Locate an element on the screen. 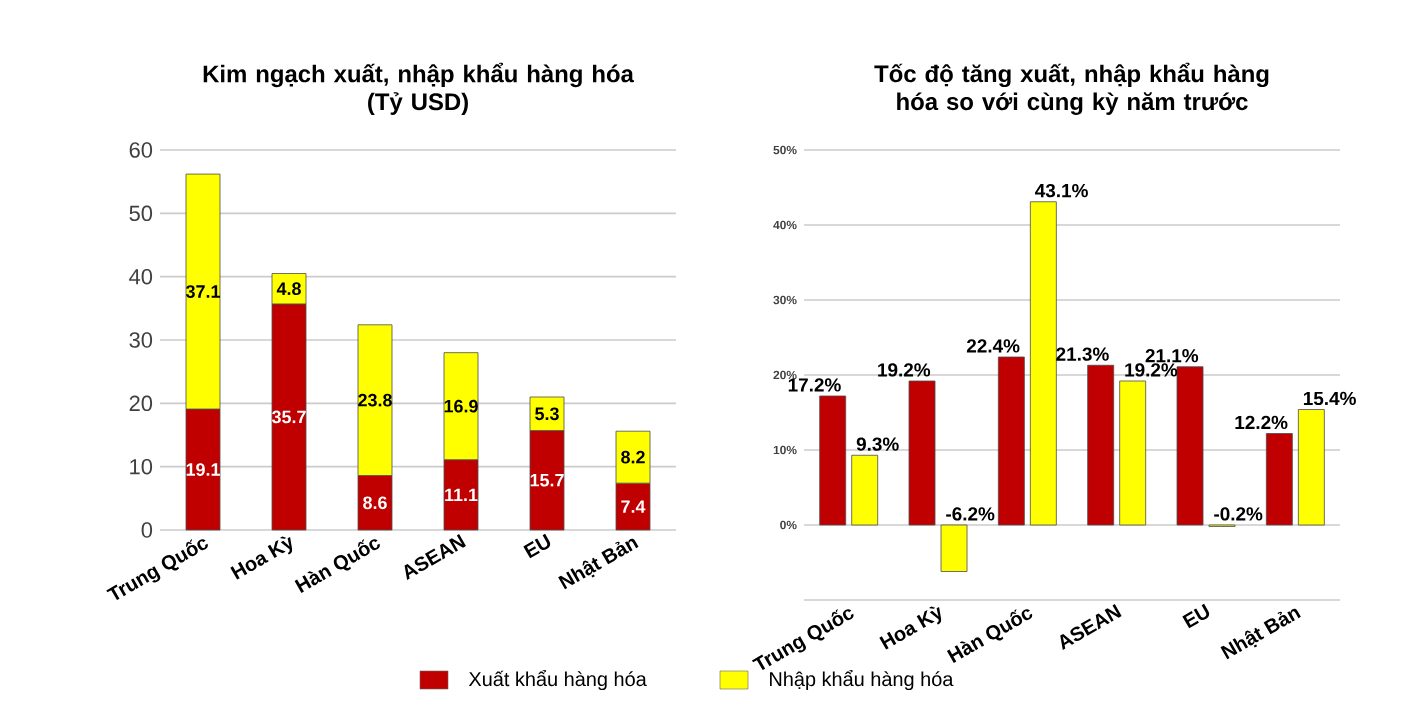 This screenshot has width=1428, height=712. data-label: 16.9 is located at coordinates (461, 406).